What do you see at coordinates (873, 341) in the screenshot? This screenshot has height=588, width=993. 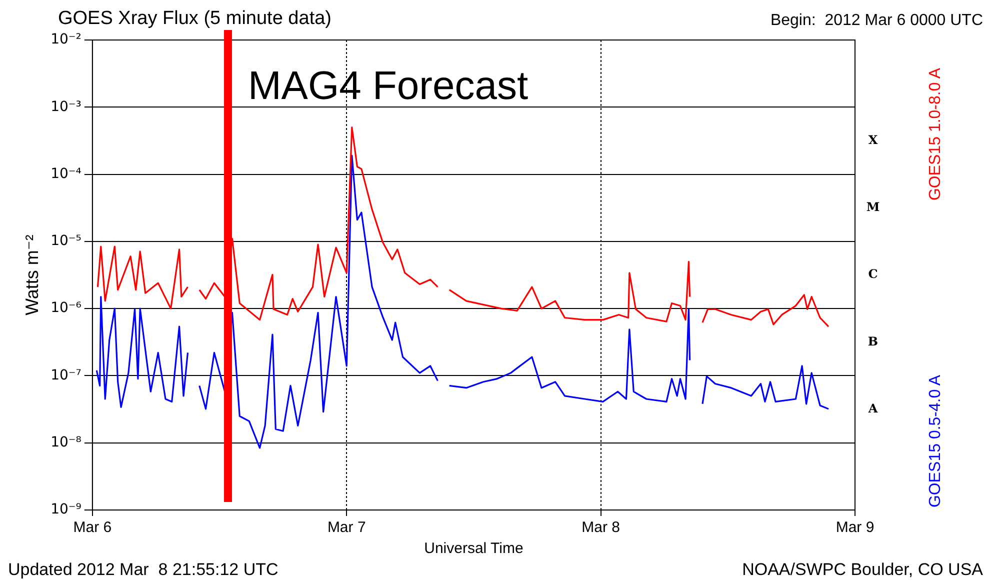 I see `text: B` at bounding box center [873, 341].